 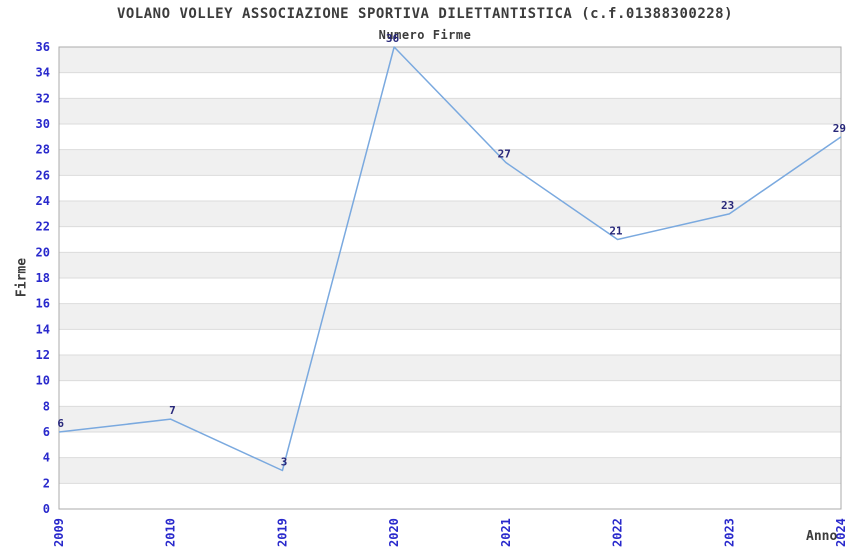 What do you see at coordinates (60, 423) in the screenshot?
I see `data-point-label: 6` at bounding box center [60, 423].